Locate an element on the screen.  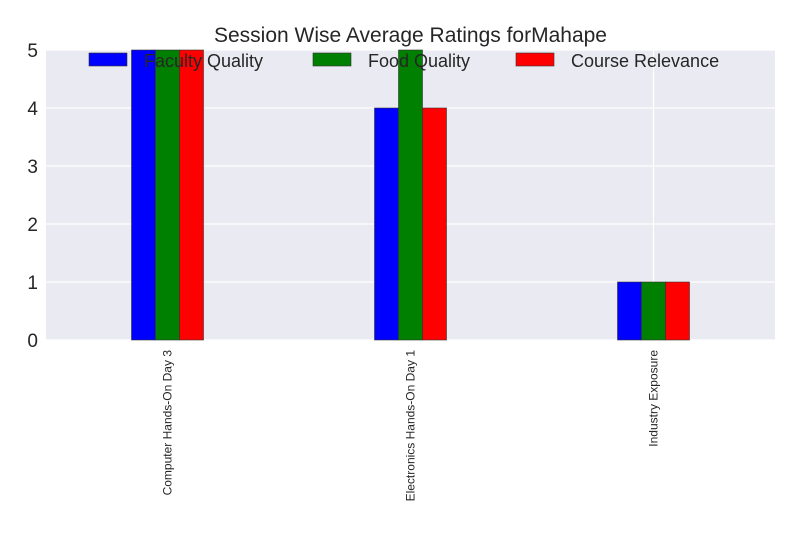
legend-entry: Course Relevance is located at coordinates (617, 61).